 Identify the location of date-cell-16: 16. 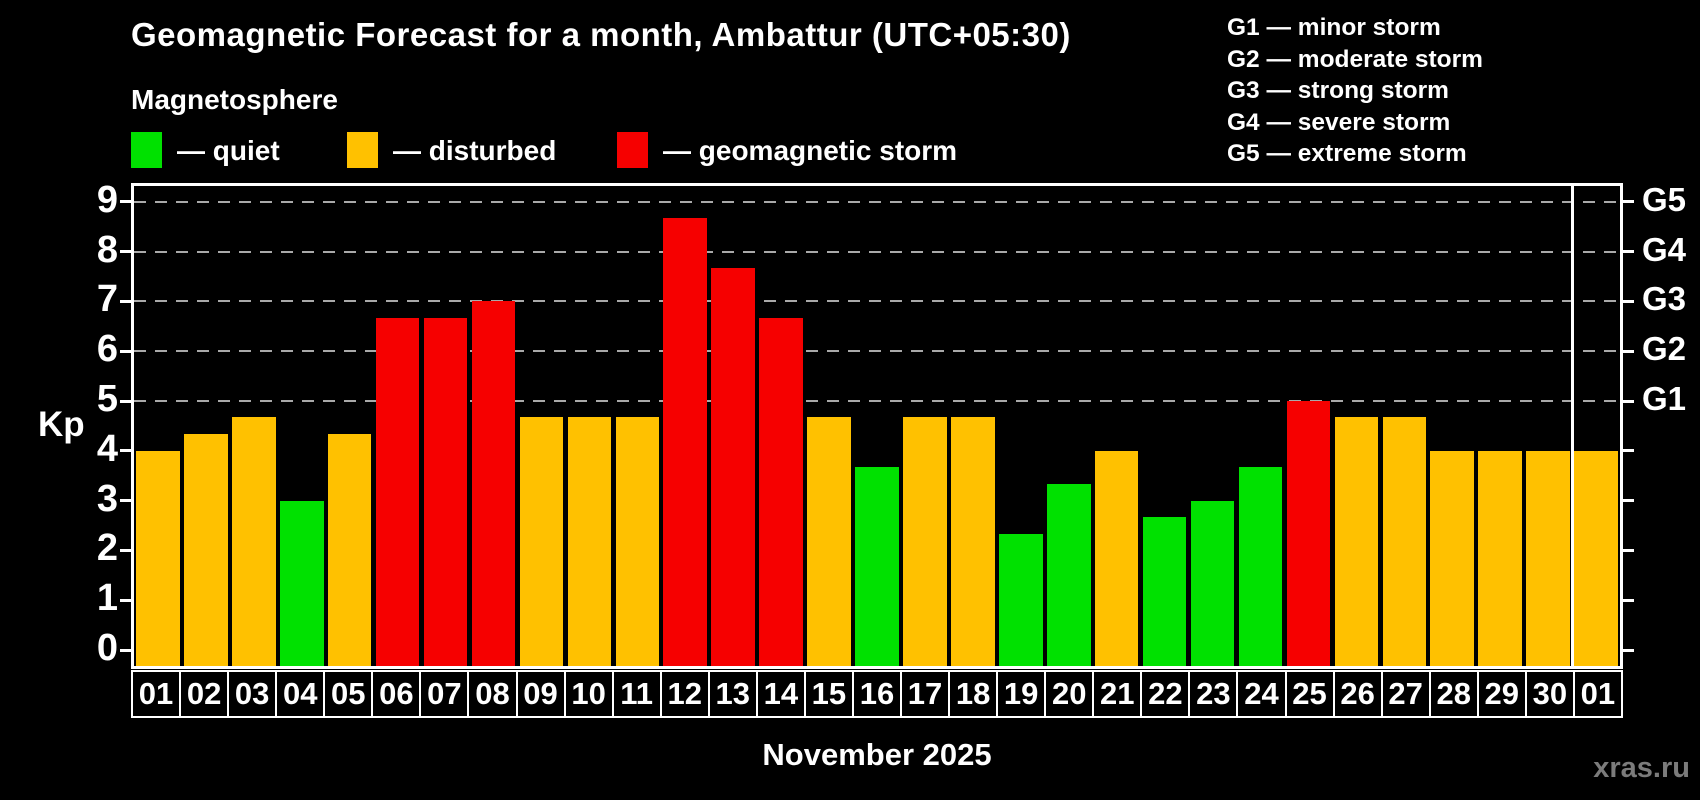
(877, 694).